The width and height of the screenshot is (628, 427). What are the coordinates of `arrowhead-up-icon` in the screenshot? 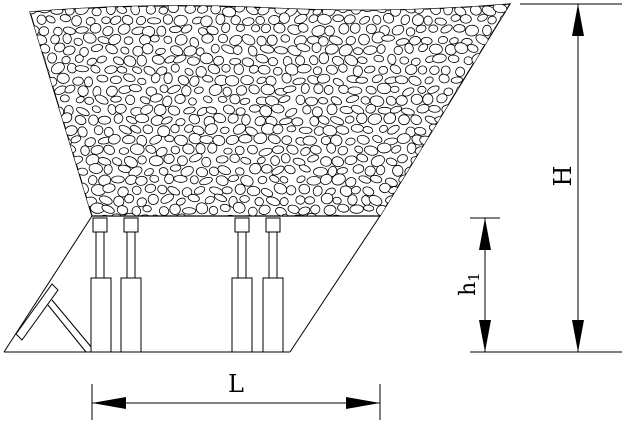 It's located at (578, 20).